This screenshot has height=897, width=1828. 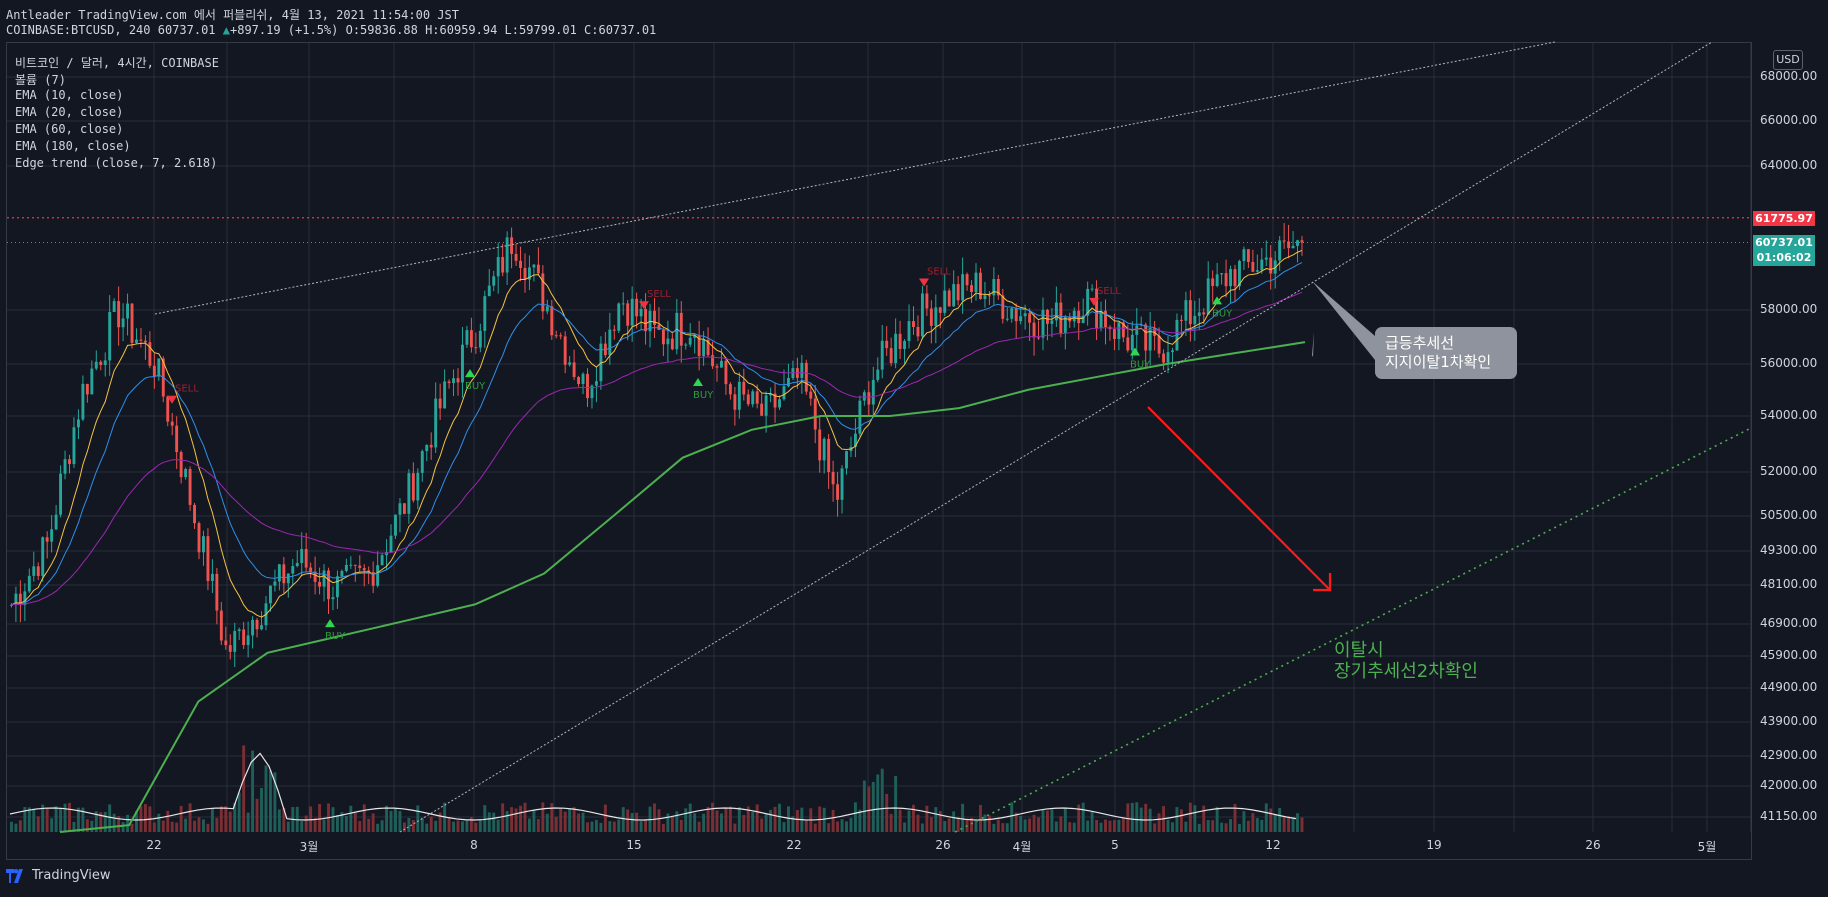 I want to click on green-note-line-1: 이탈시, so click(x=1359, y=650).